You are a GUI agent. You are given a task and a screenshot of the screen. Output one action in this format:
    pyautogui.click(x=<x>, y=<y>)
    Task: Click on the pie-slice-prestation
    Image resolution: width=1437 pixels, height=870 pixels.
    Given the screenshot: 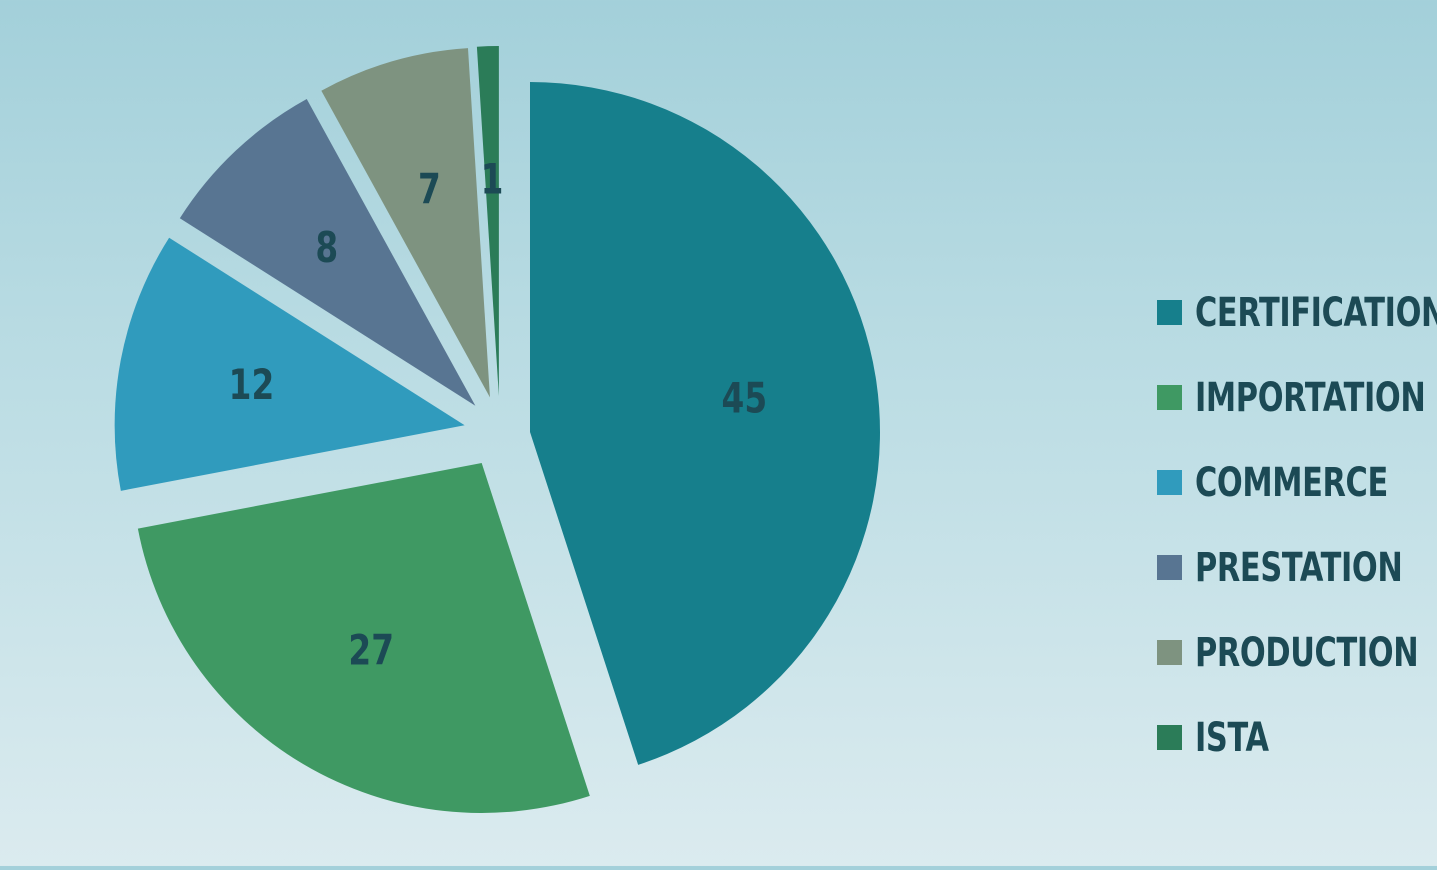 What is the action you would take?
    pyautogui.click(x=327, y=252)
    